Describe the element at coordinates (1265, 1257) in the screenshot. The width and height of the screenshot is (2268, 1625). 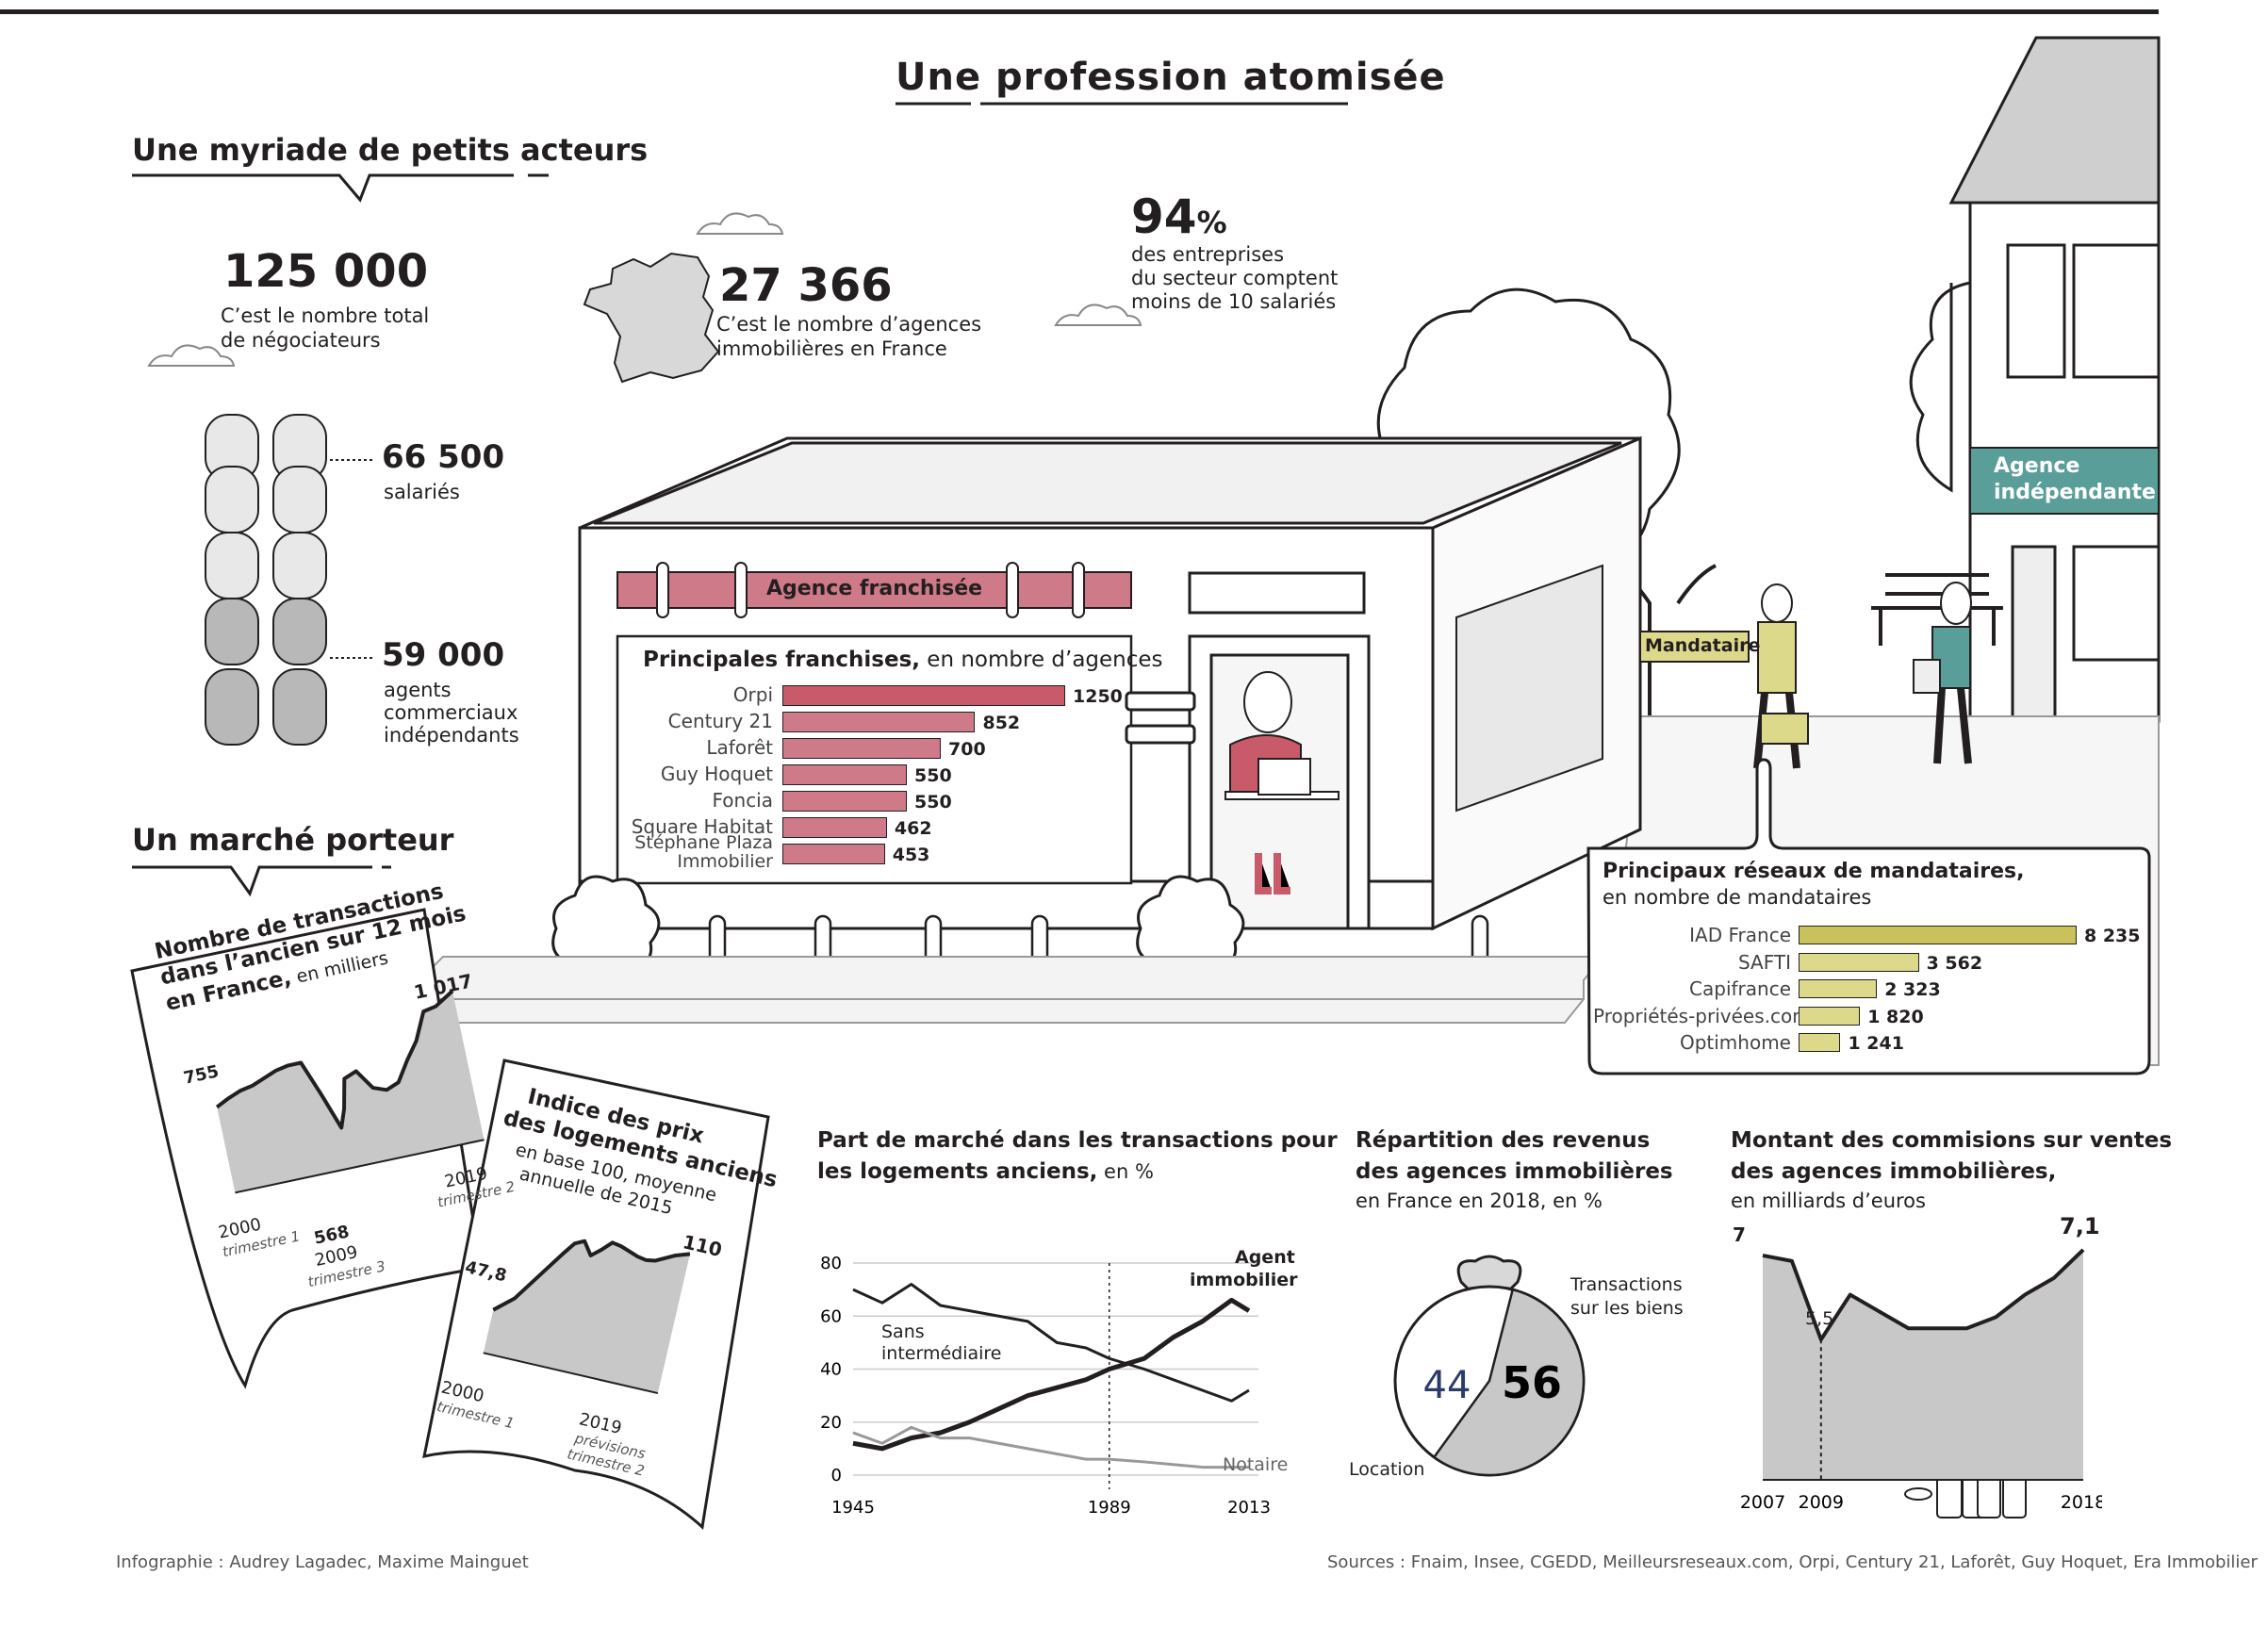
I see `part-series-agent-1: Agent` at that location.